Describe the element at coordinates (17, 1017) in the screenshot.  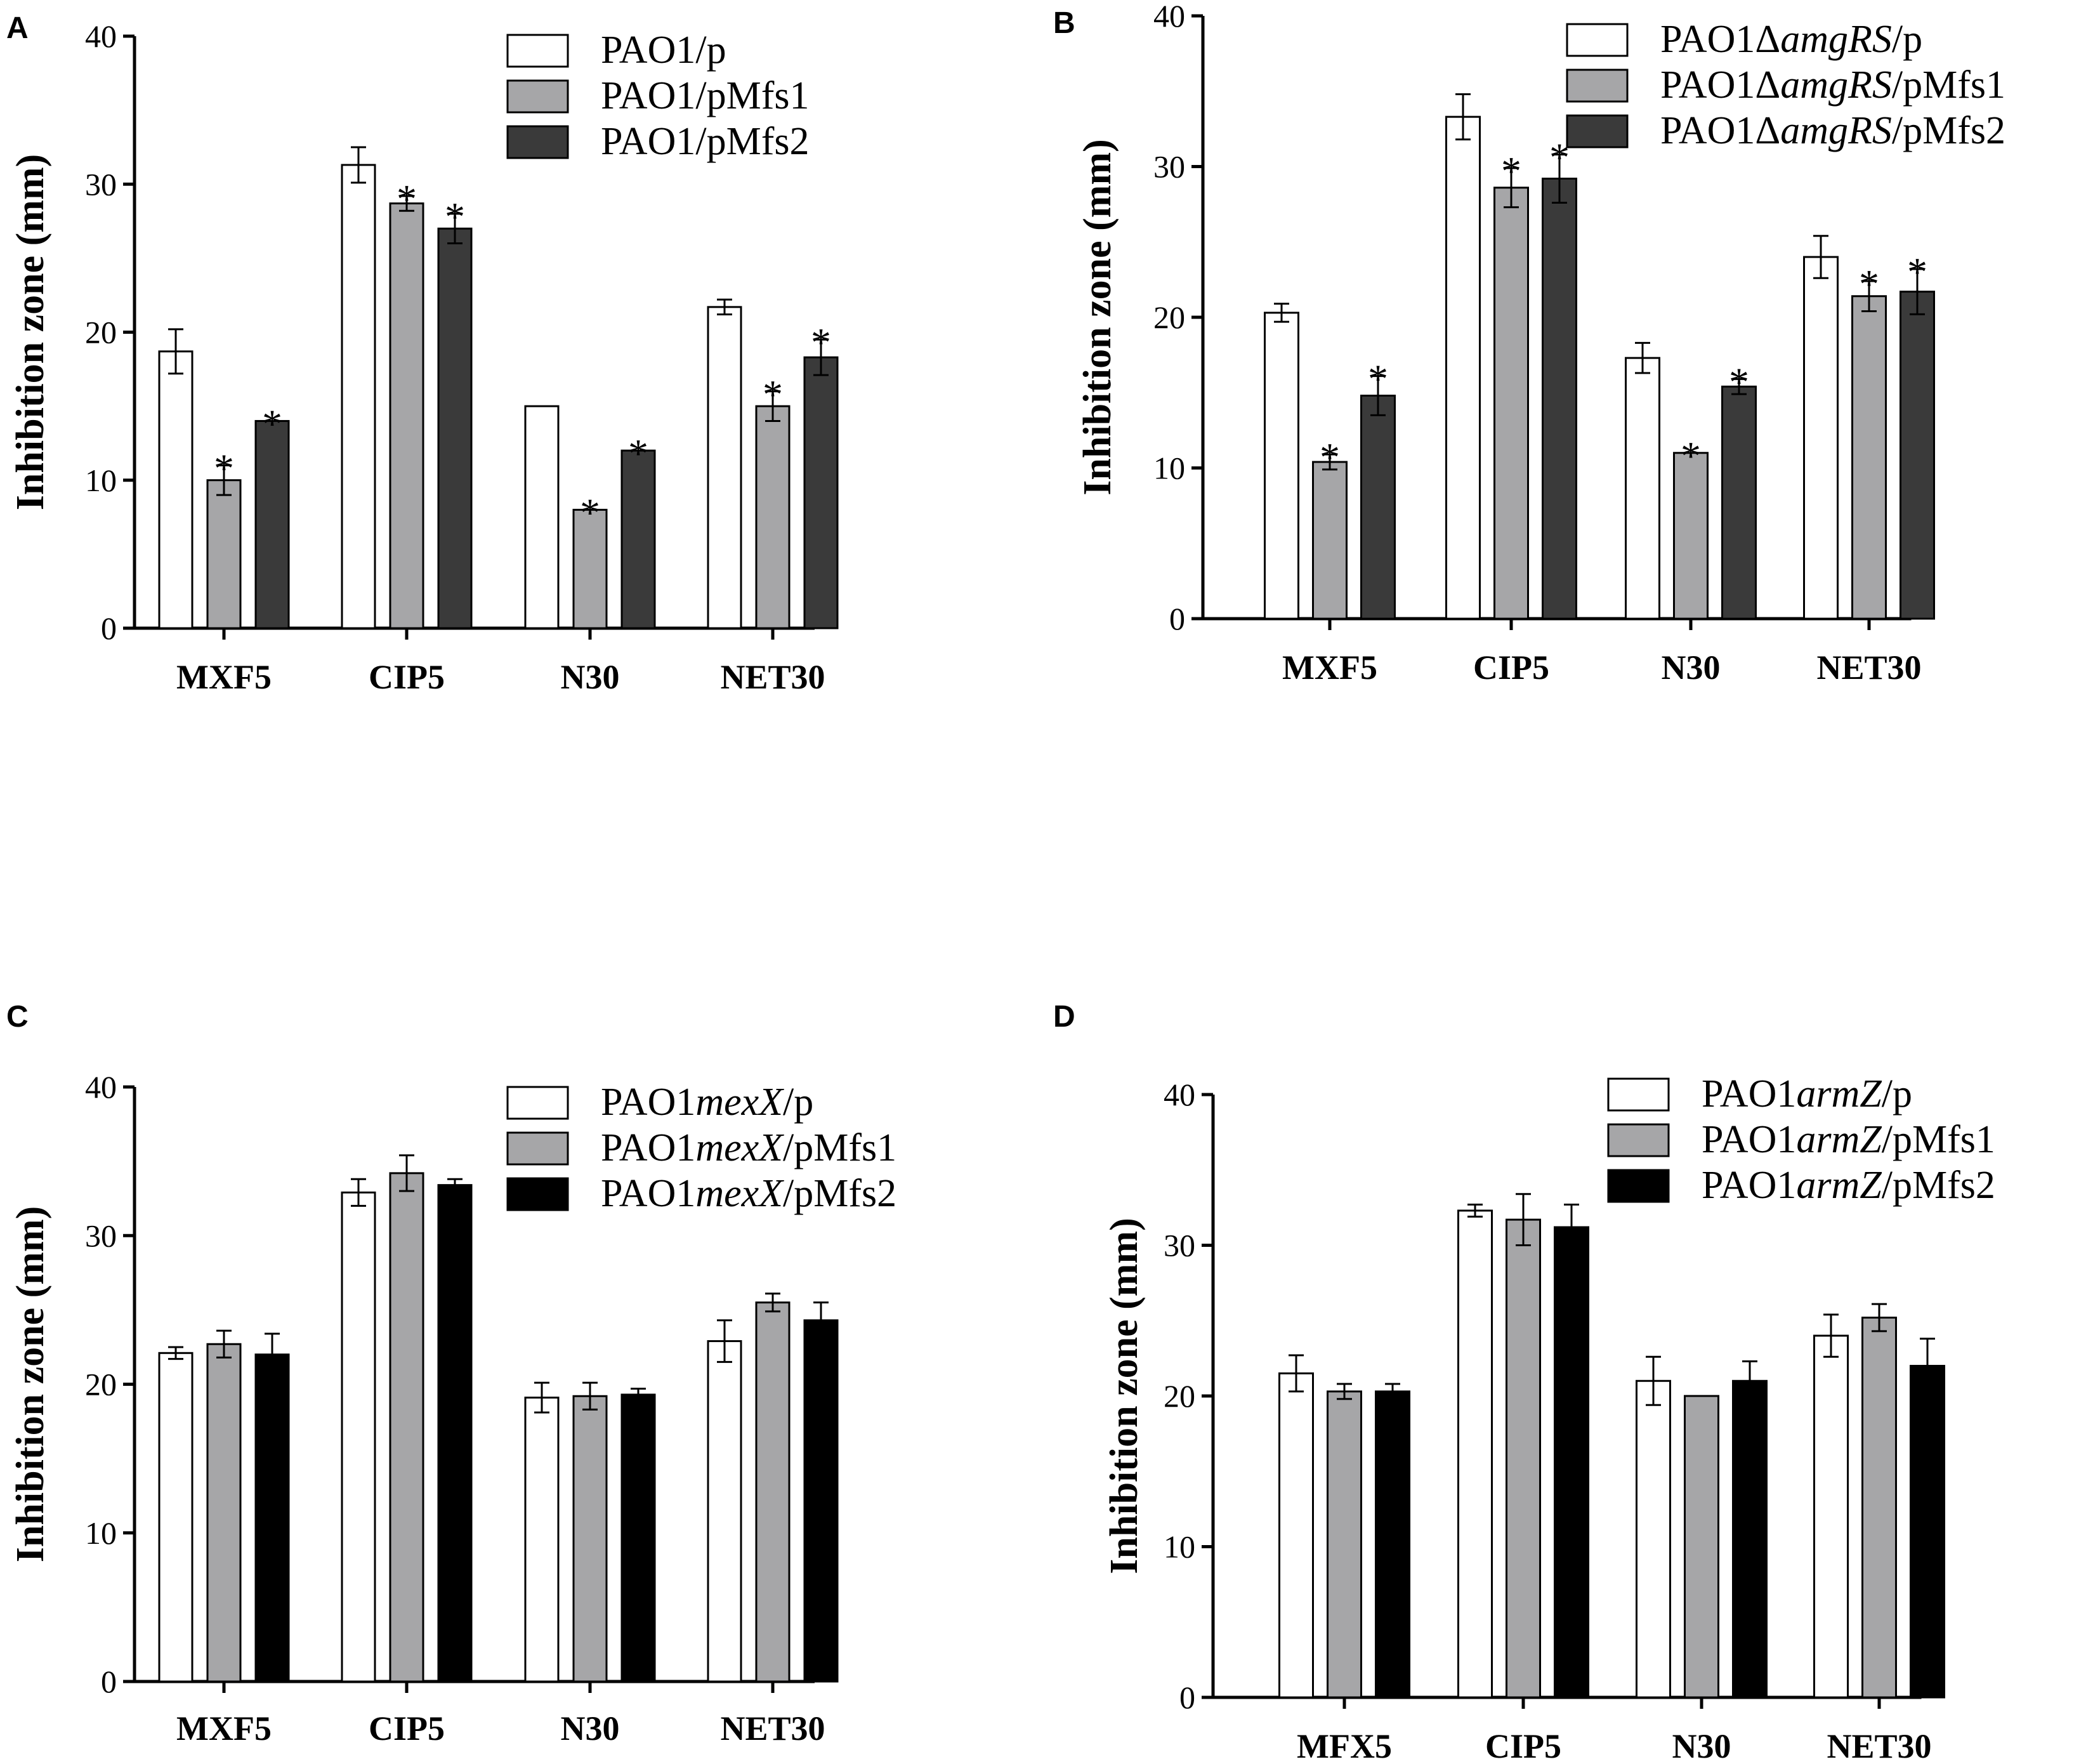
I see `panel-letter: C` at that location.